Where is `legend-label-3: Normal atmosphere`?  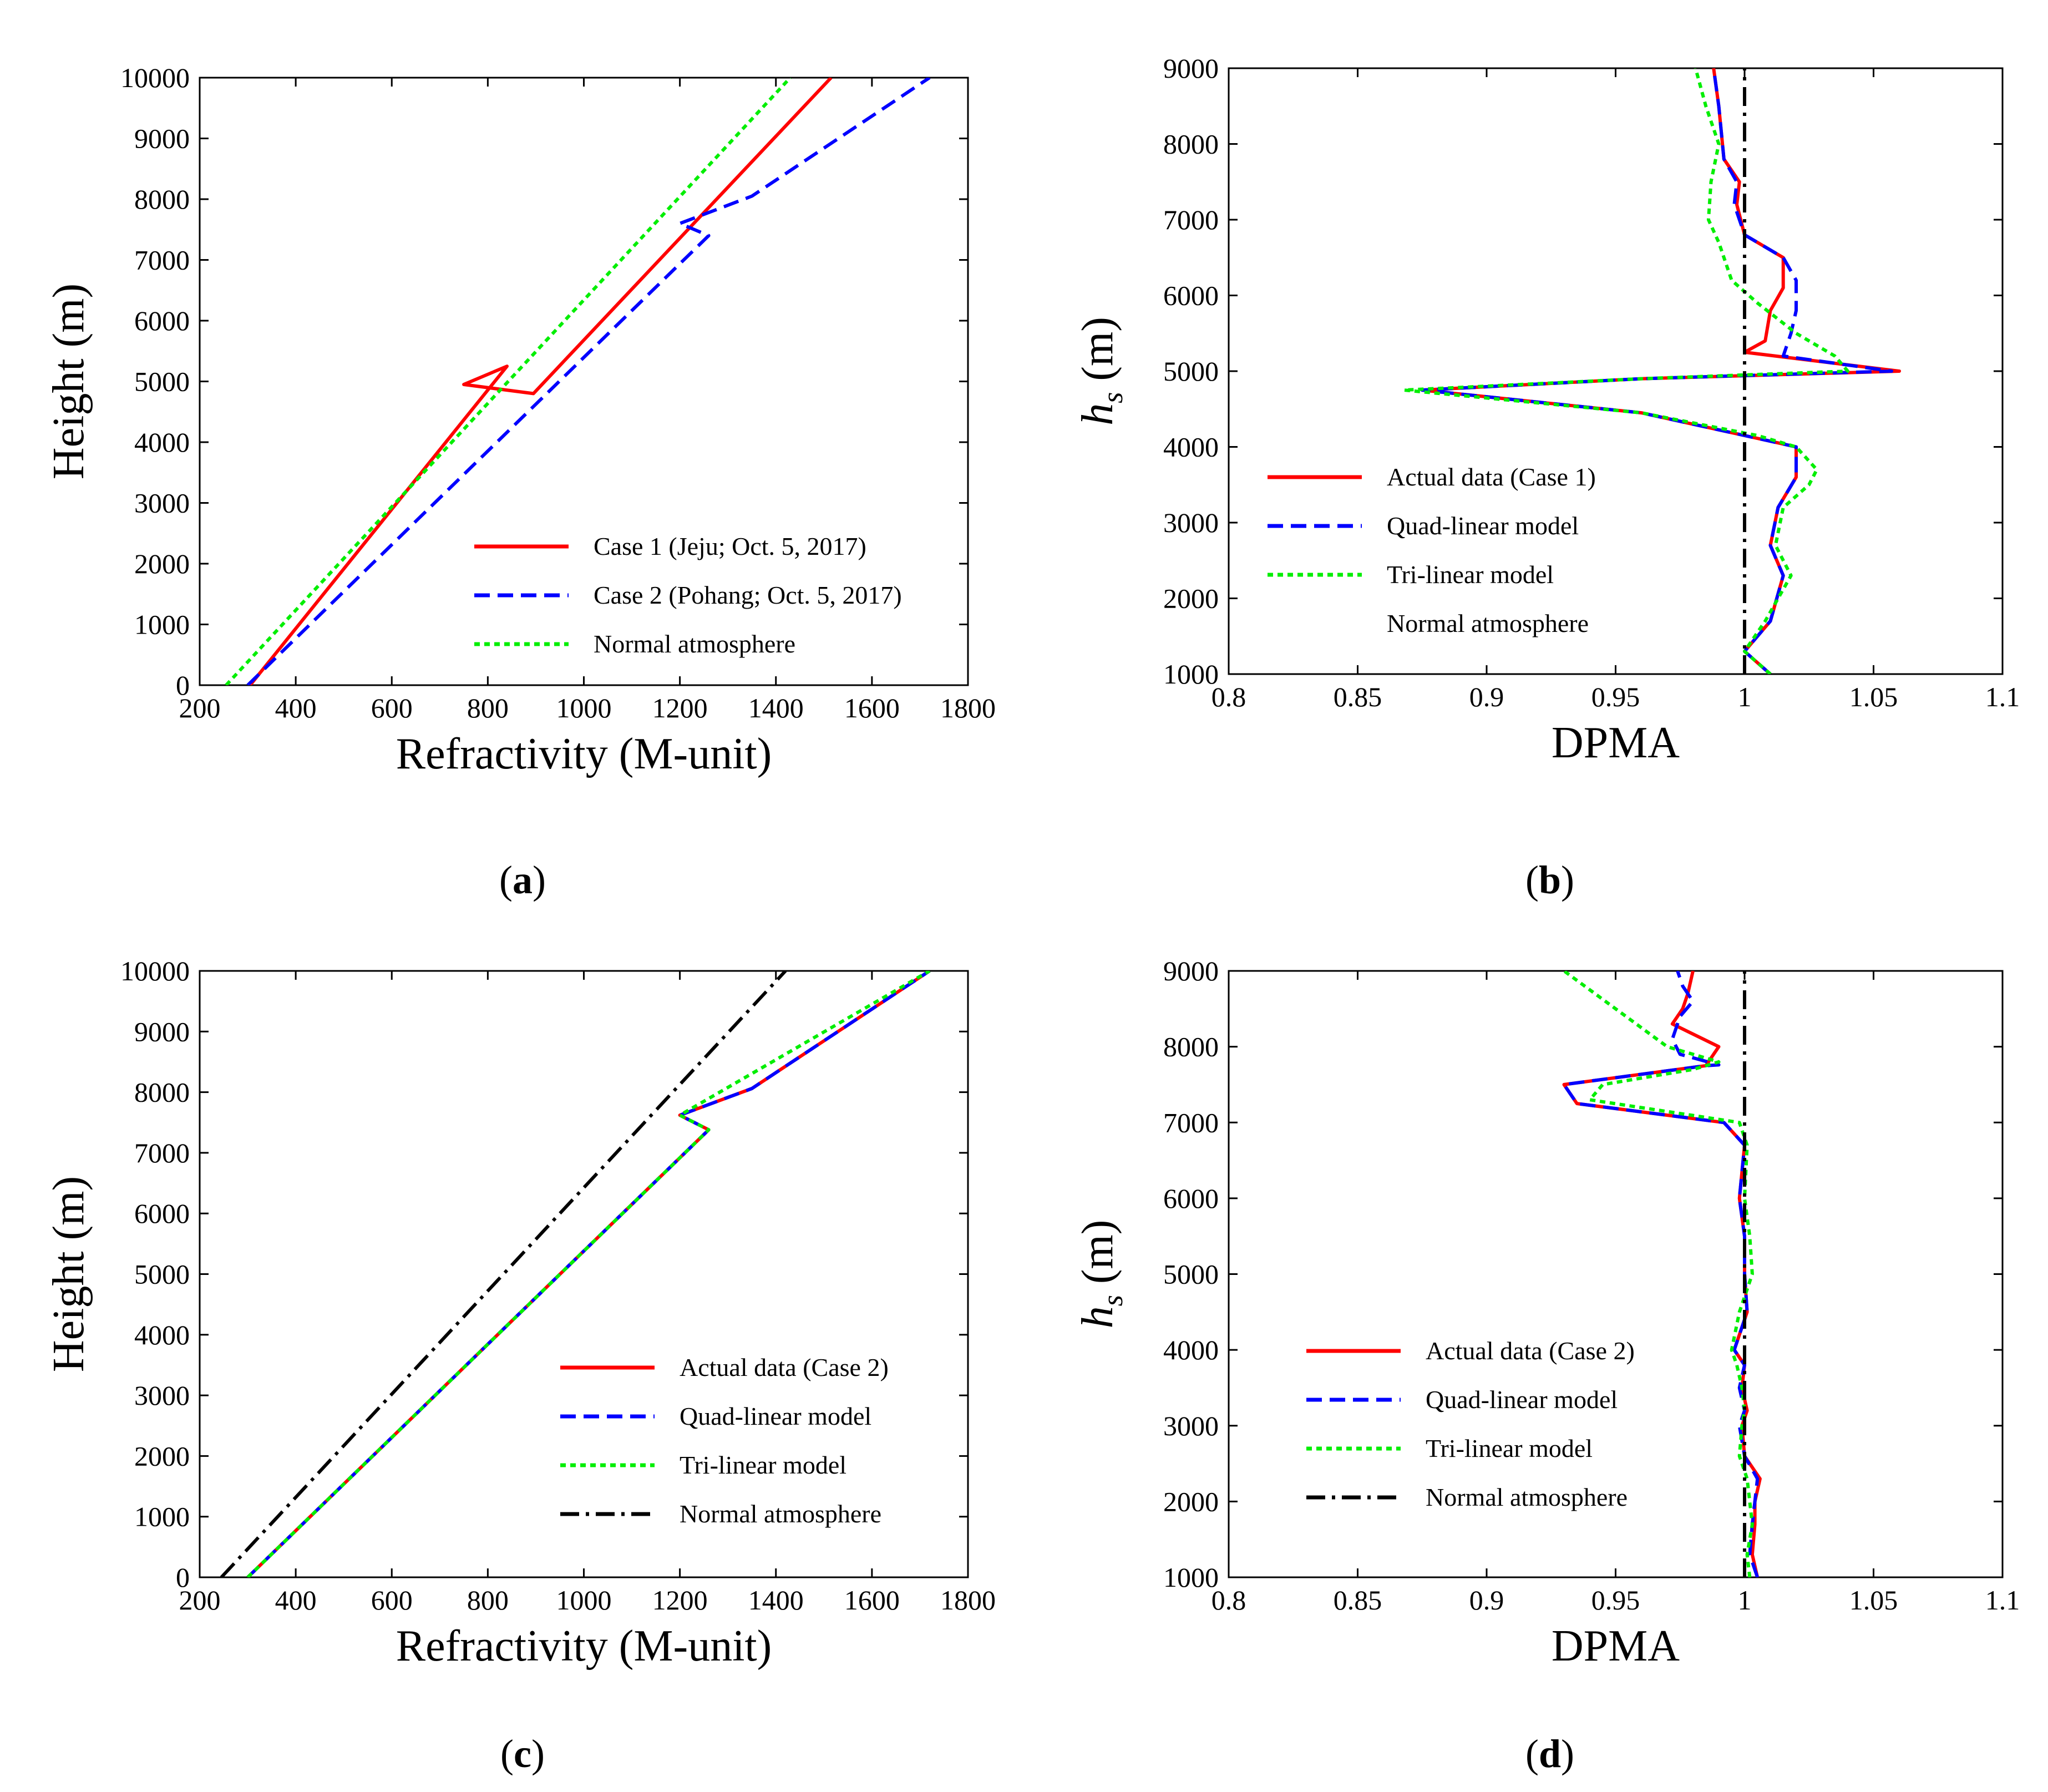
legend-label-3: Normal atmosphere is located at coordinates (694, 644).